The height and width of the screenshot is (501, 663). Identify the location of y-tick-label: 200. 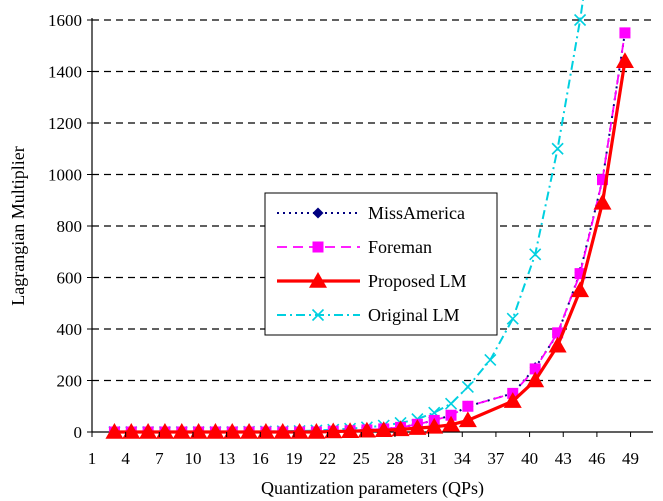
(70, 381).